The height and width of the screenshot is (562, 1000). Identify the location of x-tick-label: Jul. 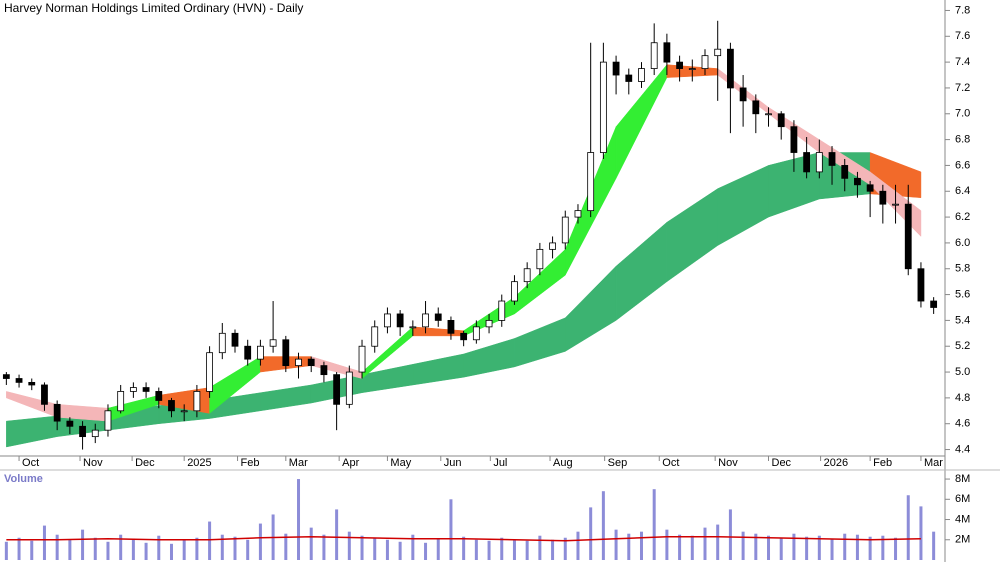
(500, 463).